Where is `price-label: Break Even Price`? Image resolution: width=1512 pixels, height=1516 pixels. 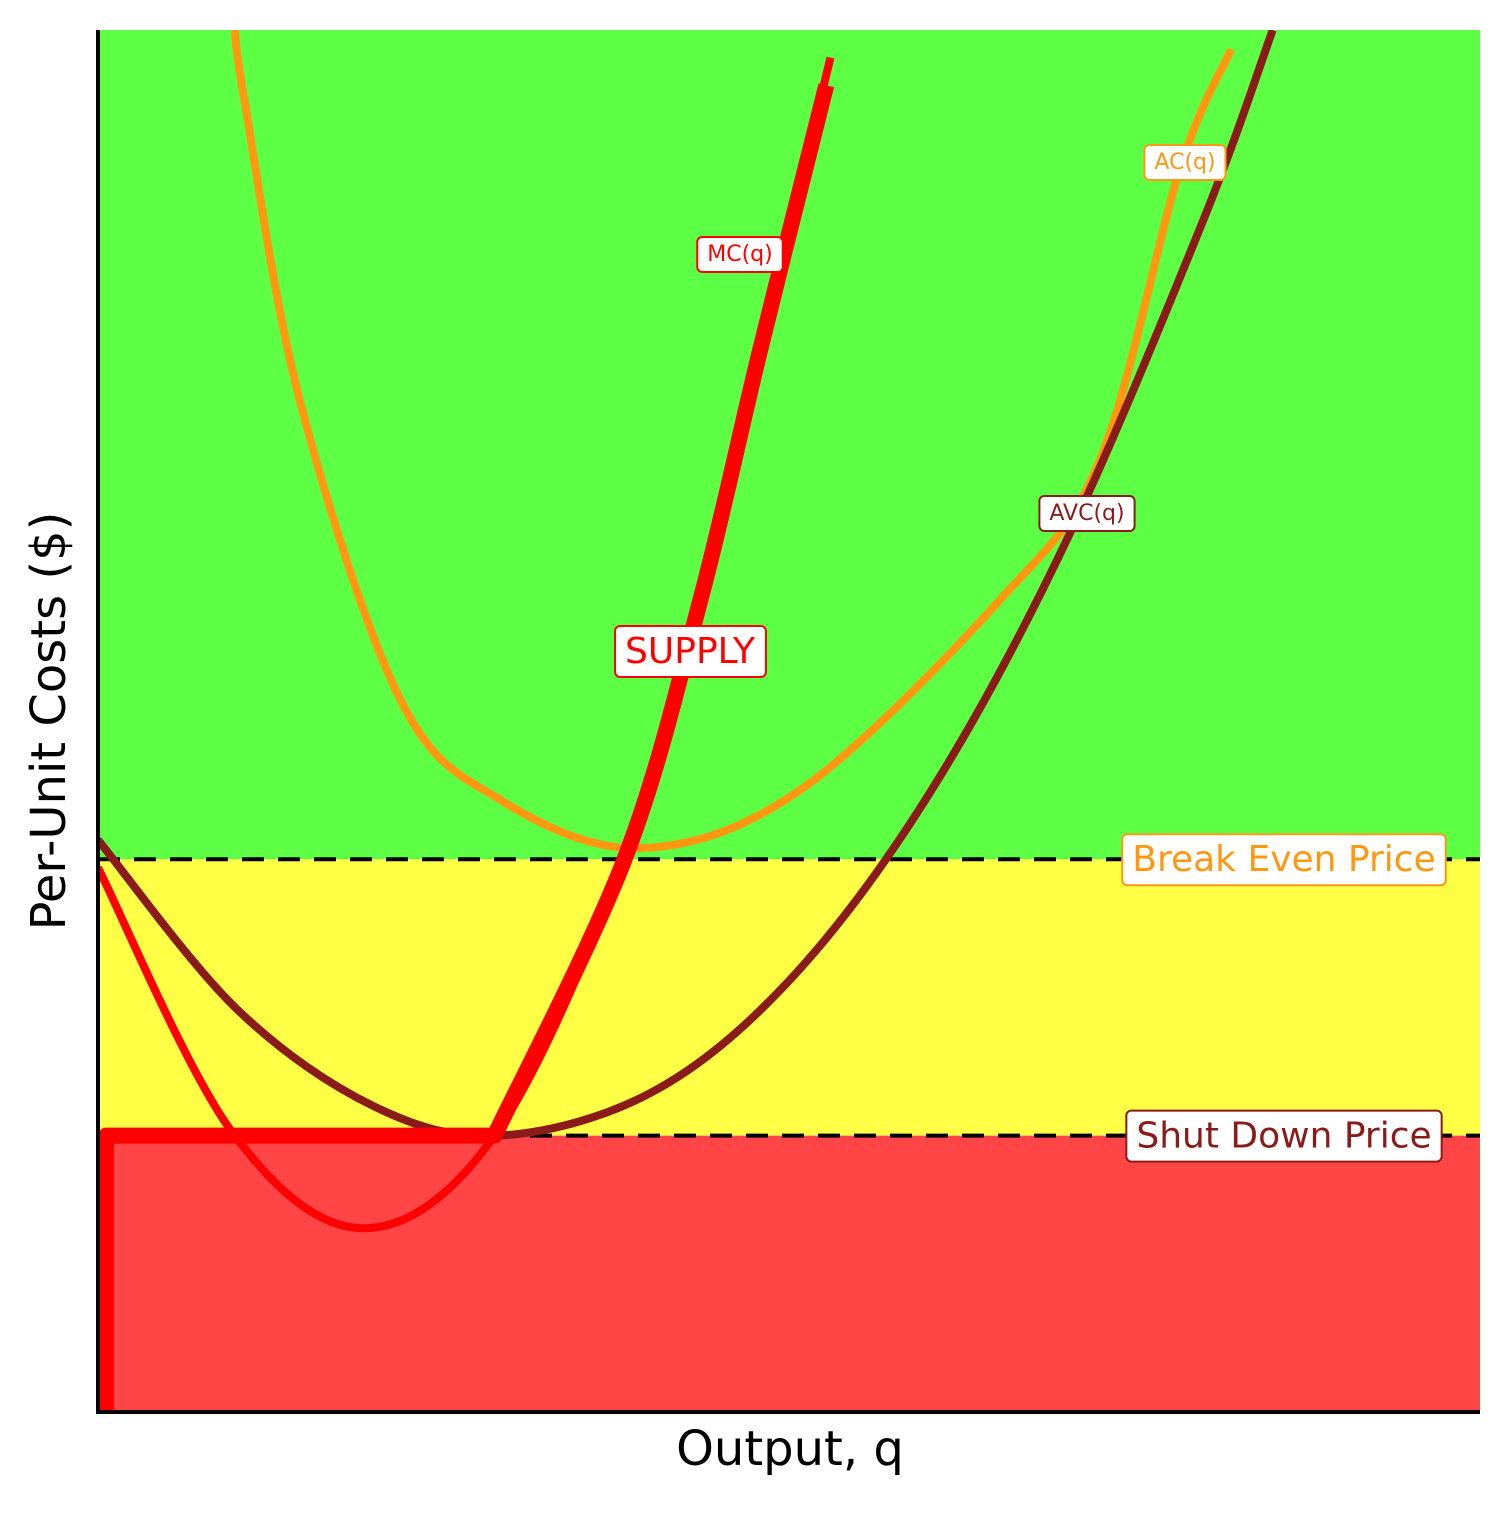
price-label: Break Even Price is located at coordinates (1284, 859).